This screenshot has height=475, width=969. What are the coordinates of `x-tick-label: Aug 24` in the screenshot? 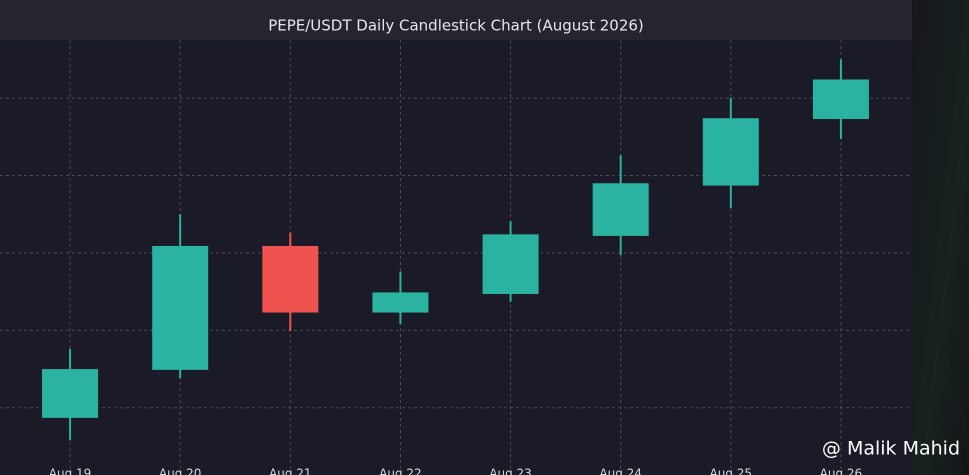 It's located at (620, 471).